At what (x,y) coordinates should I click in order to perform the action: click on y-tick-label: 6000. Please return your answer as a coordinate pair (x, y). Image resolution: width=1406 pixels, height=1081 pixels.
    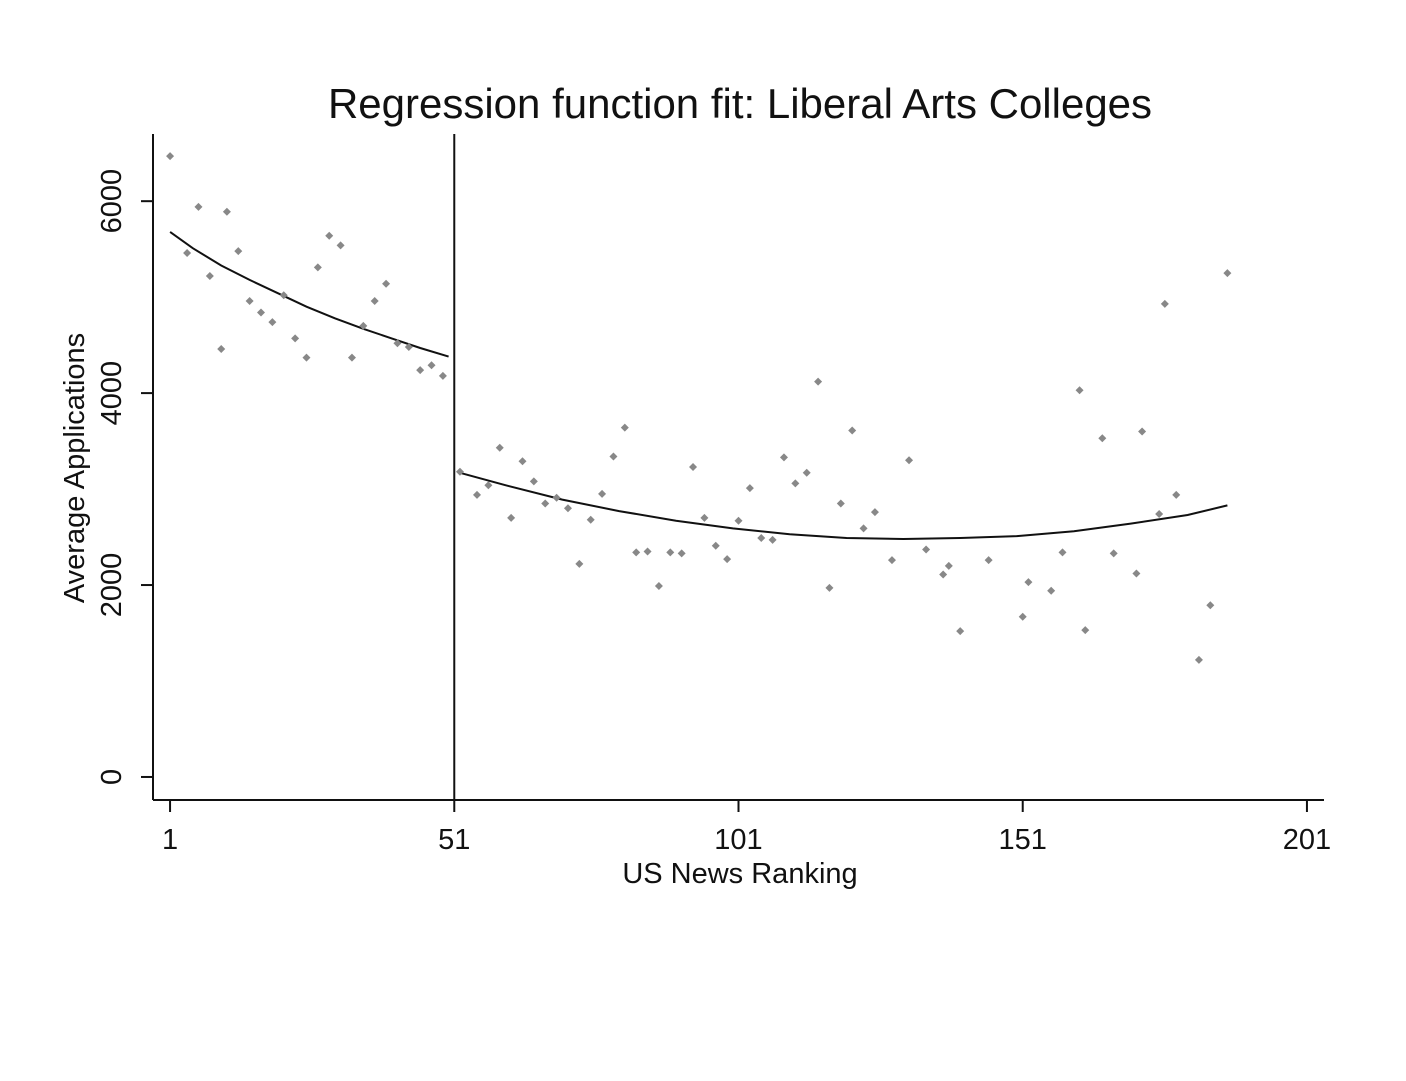
    Looking at the image, I should click on (112, 201).